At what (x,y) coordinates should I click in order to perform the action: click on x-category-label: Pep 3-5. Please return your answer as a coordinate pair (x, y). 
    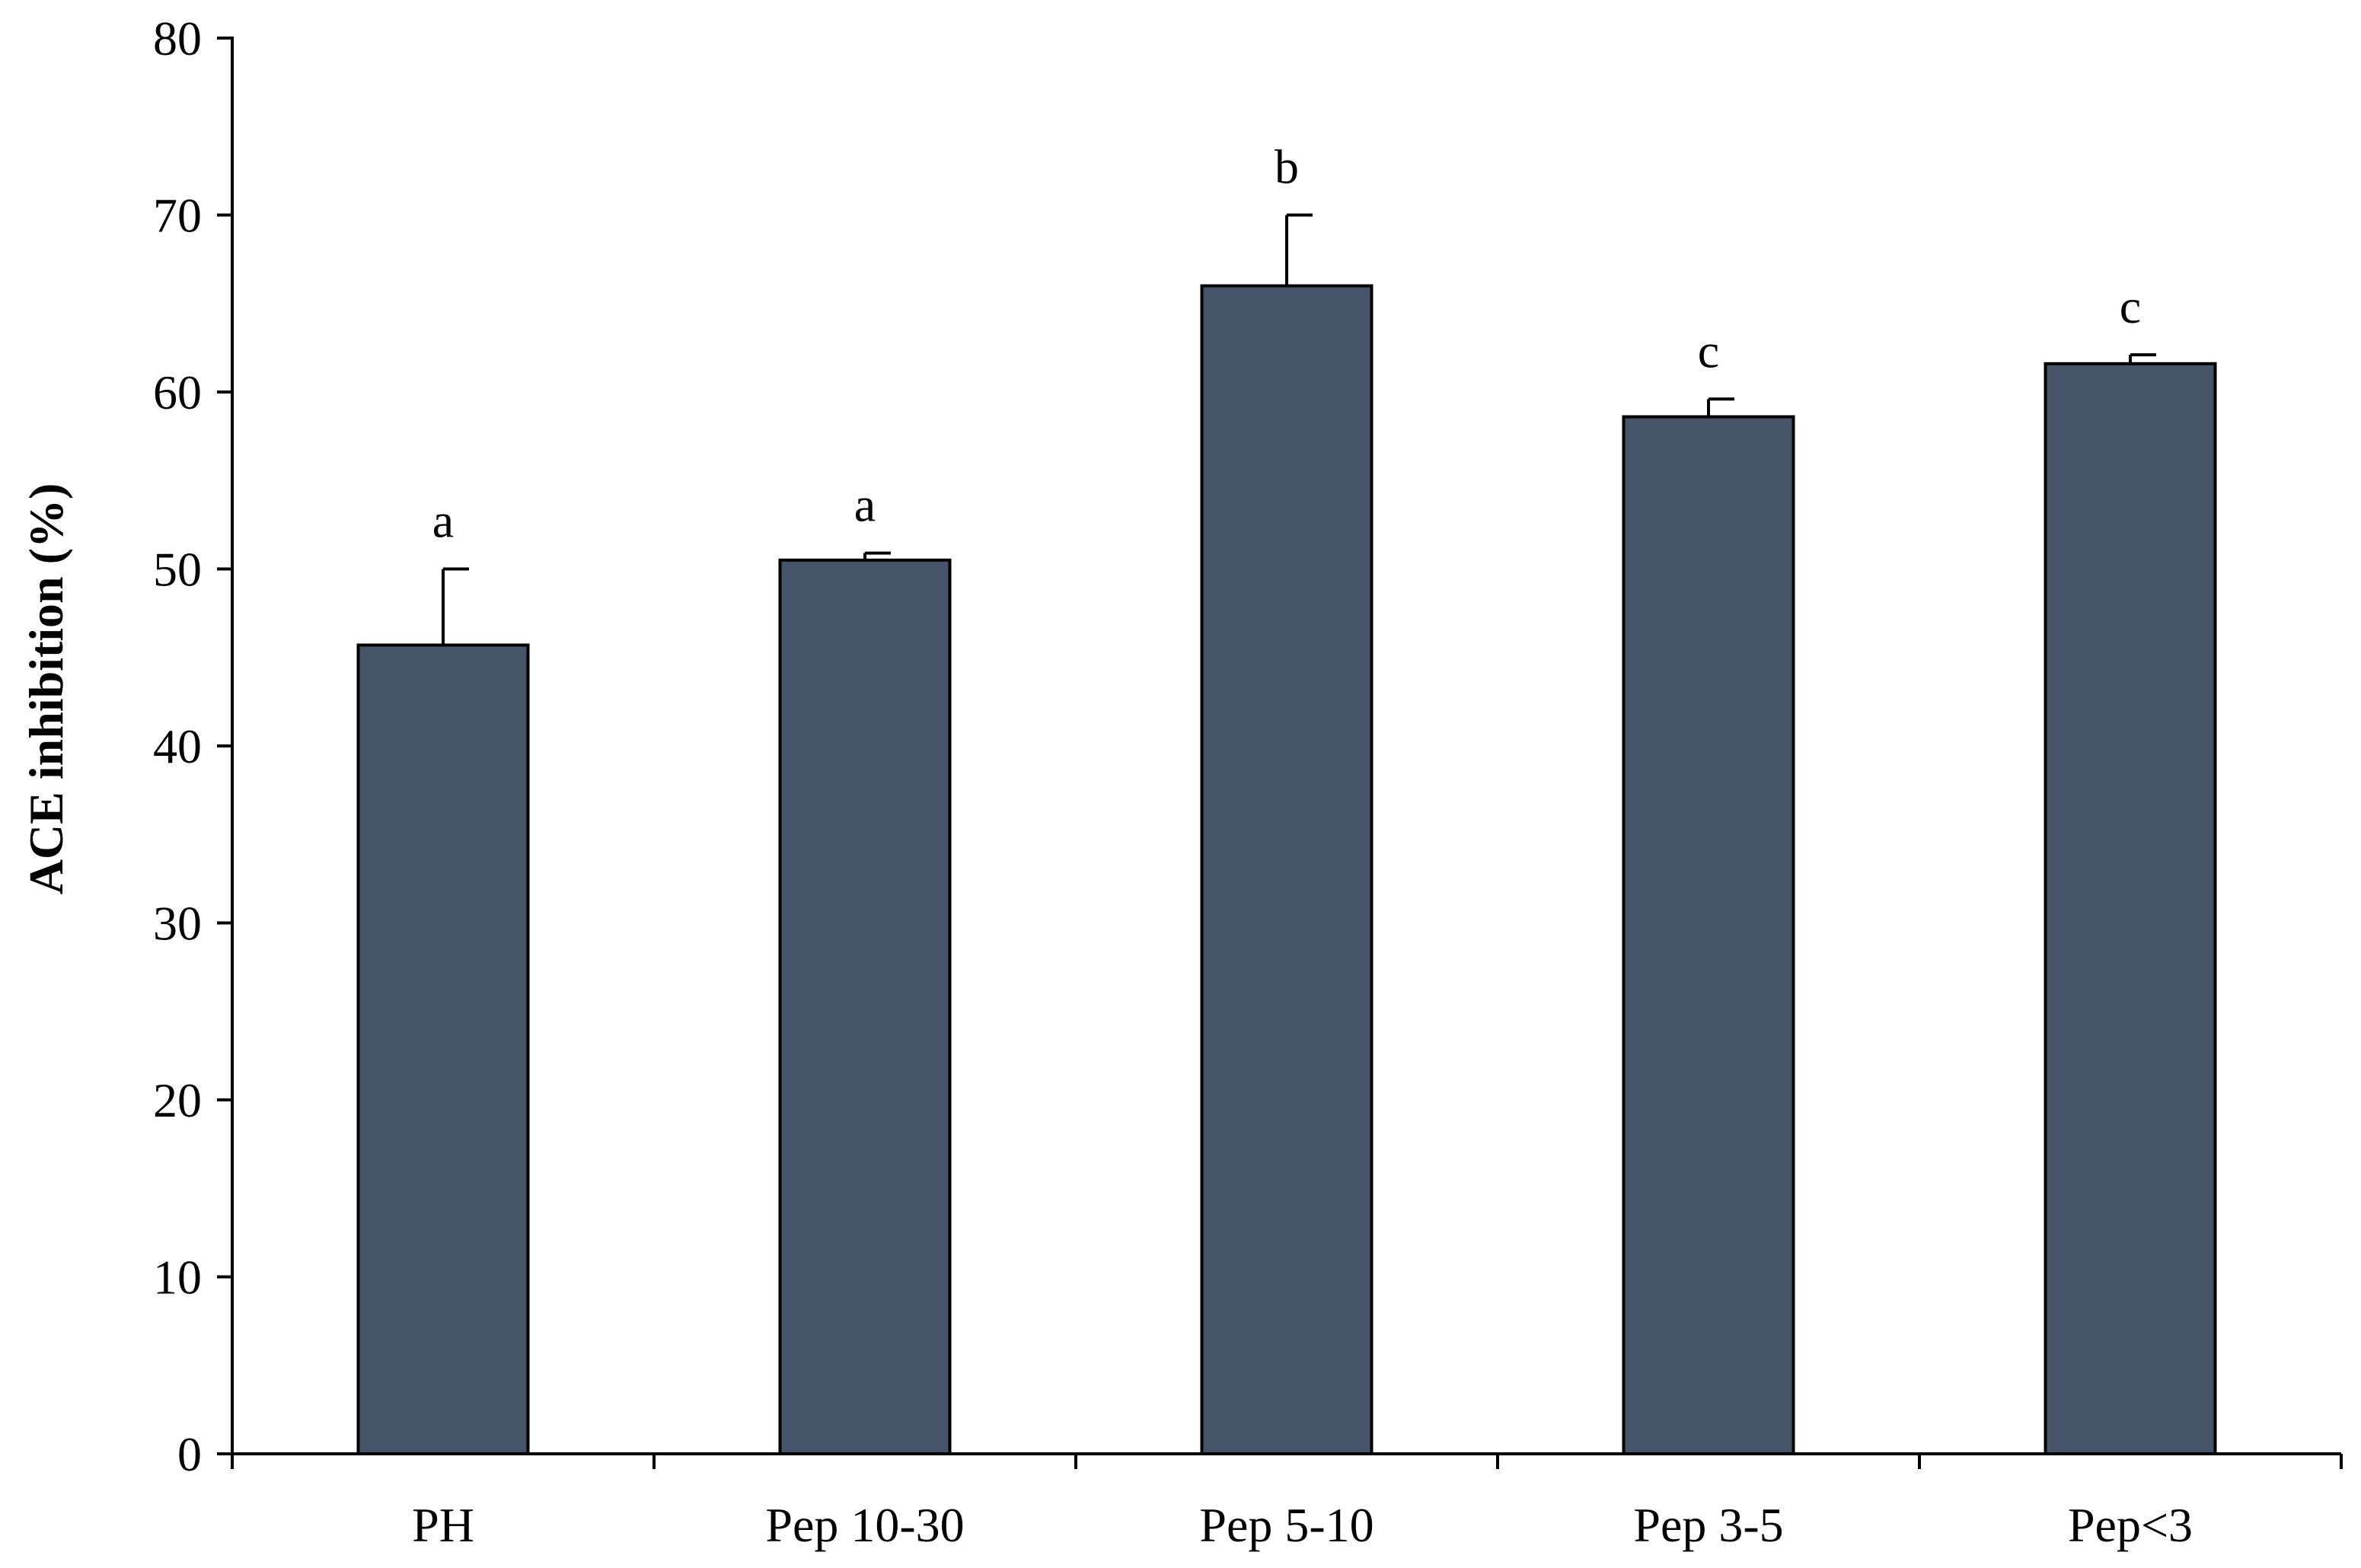
    Looking at the image, I should click on (1708, 1525).